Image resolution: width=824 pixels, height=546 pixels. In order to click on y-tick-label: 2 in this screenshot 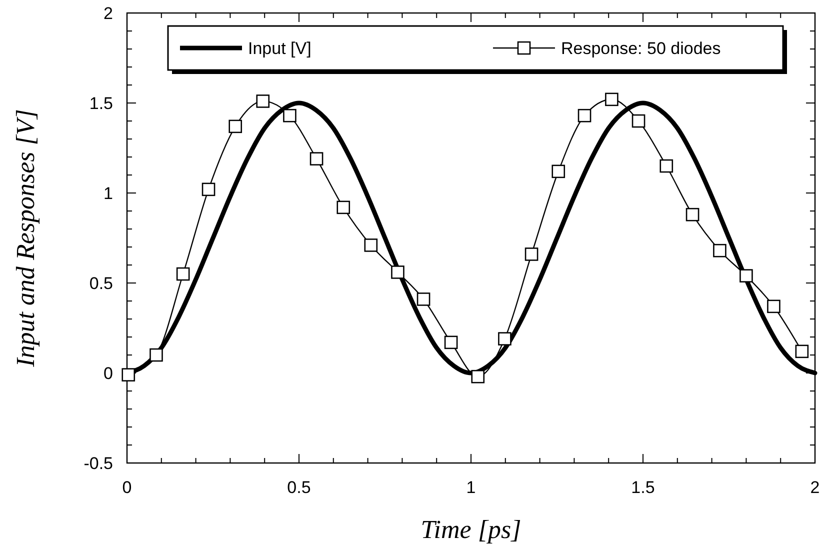, I will do `click(108, 13)`.